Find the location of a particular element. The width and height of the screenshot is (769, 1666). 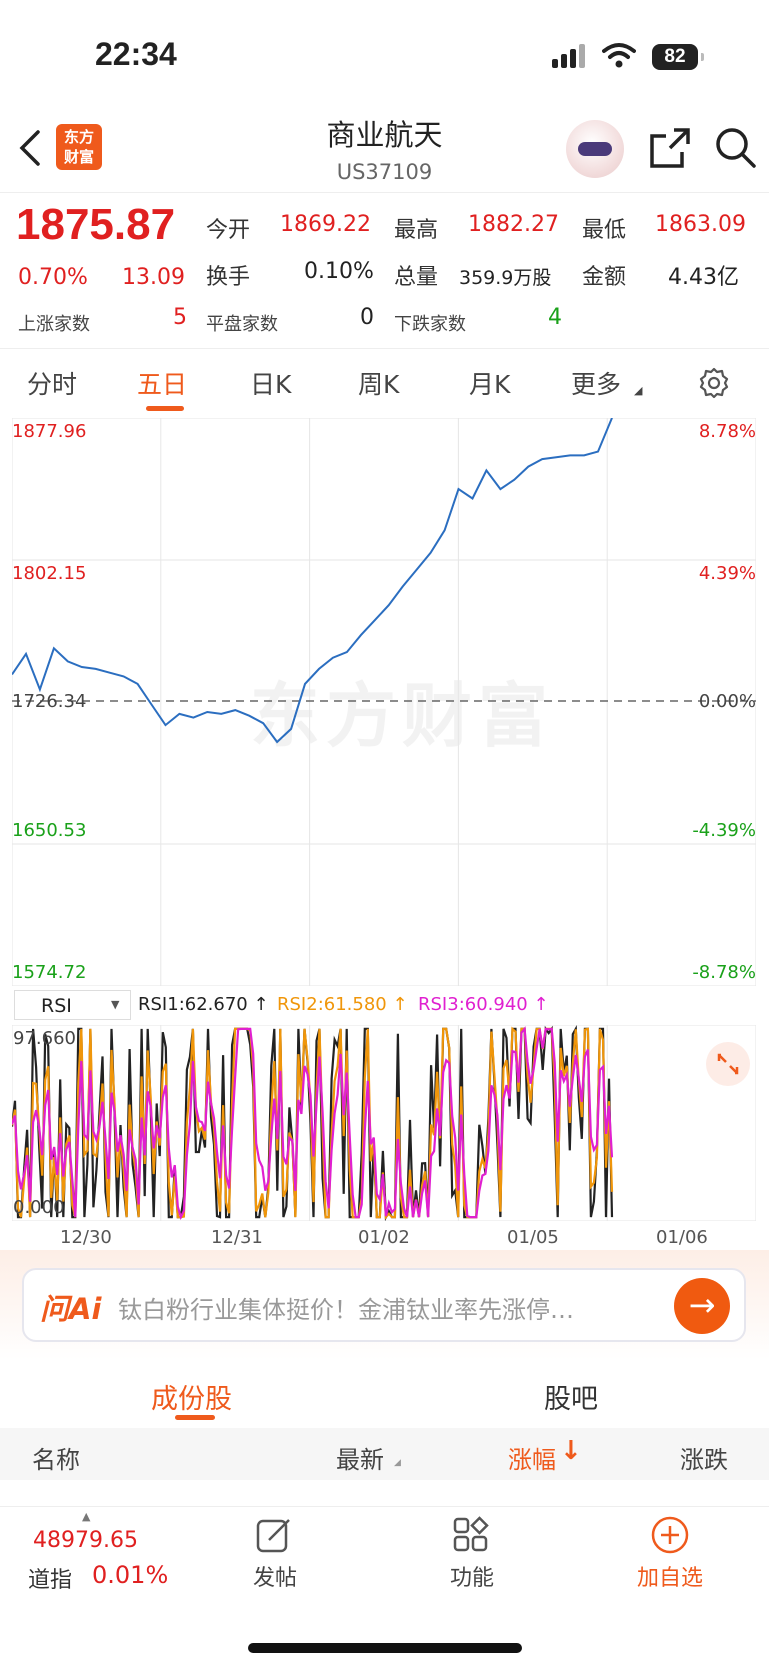

rsi-chart is located at coordinates (384, 1123).